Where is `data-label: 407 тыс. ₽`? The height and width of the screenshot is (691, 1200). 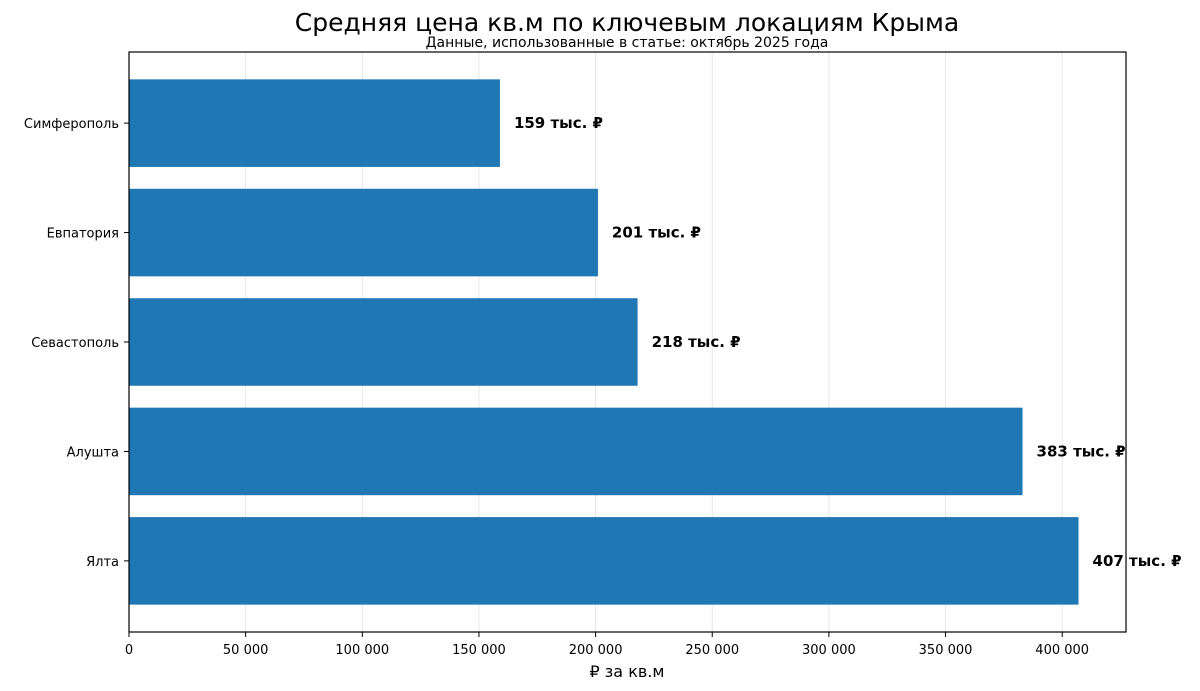
data-label: 407 тыс. ₽ is located at coordinates (1137, 561).